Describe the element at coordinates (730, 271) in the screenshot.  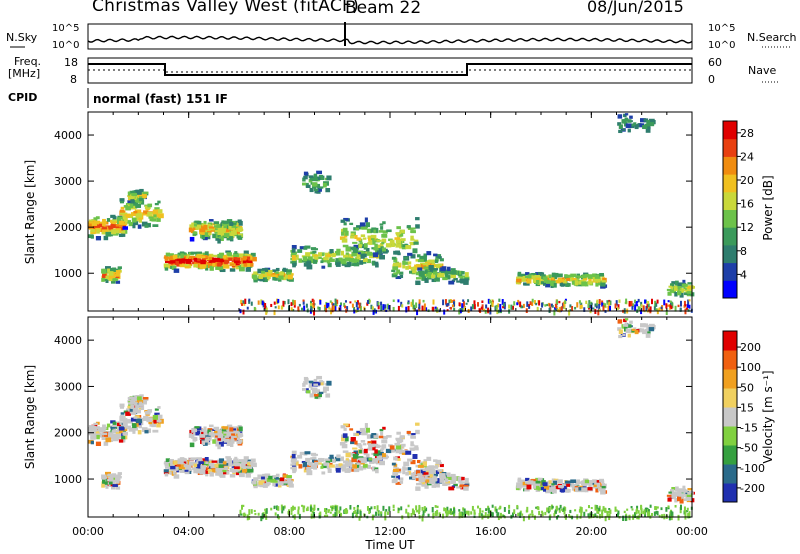
I see `colorbar-swatch` at that location.